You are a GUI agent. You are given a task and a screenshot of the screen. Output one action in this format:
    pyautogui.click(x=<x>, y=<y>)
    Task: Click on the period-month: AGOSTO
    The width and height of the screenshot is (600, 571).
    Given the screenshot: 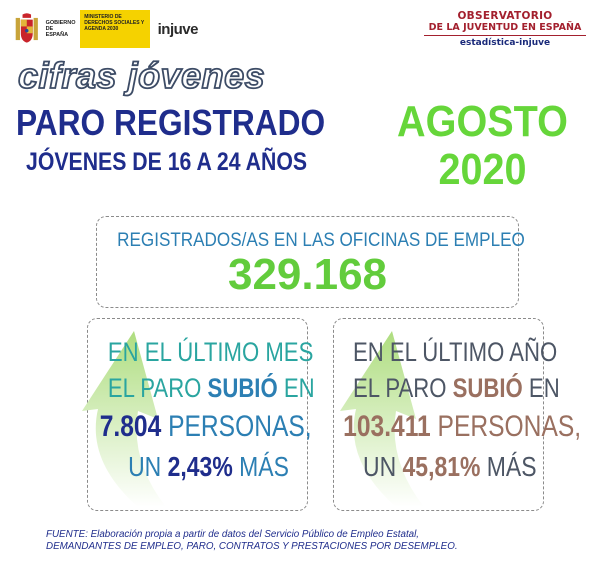 What is the action you would take?
    pyautogui.click(x=482, y=121)
    